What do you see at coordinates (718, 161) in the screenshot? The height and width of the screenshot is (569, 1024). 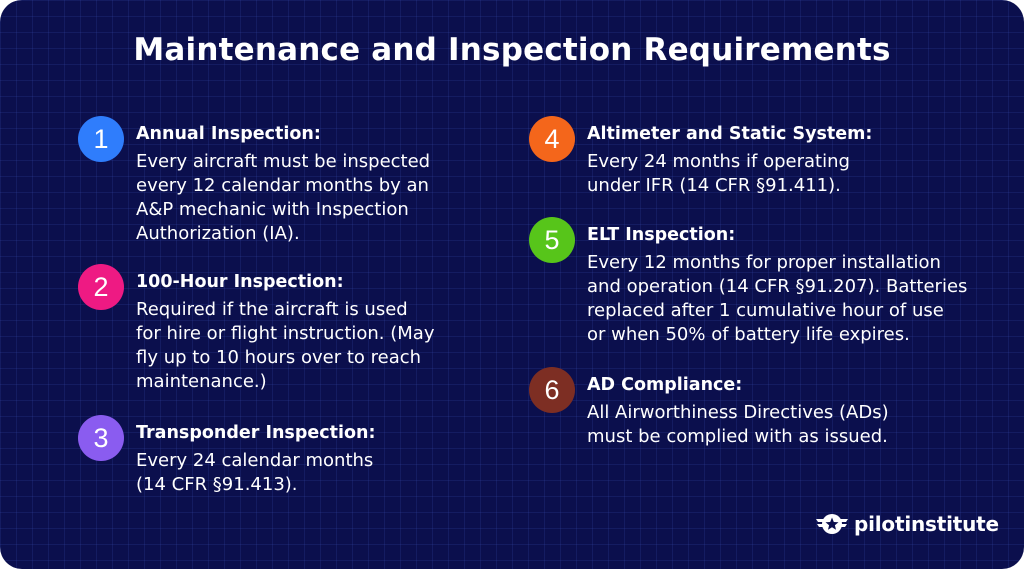 I see `description-line: Every 24 months if operating` at bounding box center [718, 161].